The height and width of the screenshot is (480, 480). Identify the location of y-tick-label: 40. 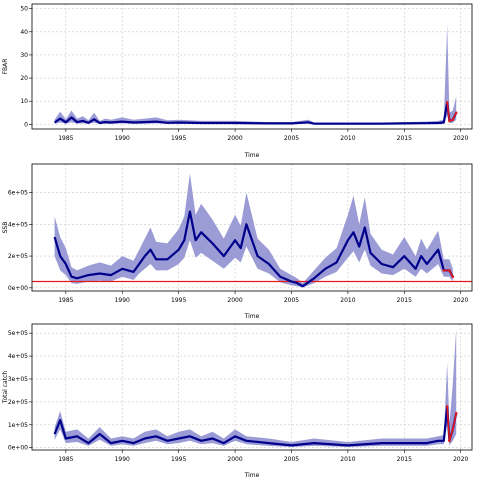
(24, 32).